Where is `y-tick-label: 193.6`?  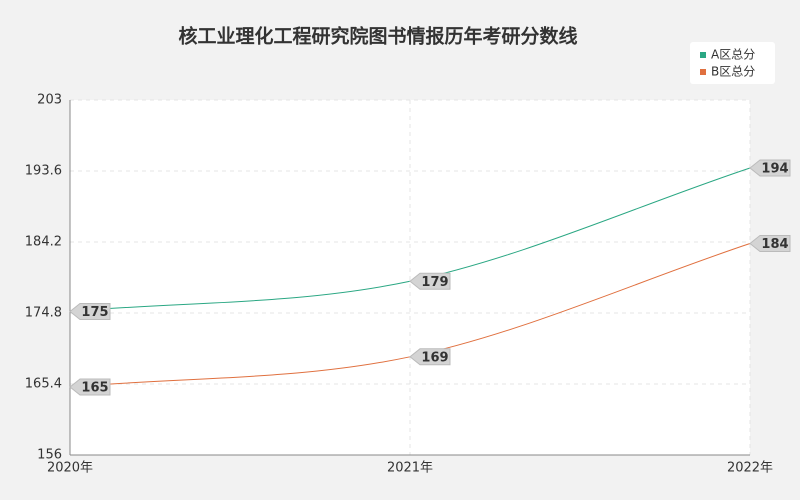
y-tick-label: 193.6 is located at coordinates (43, 171).